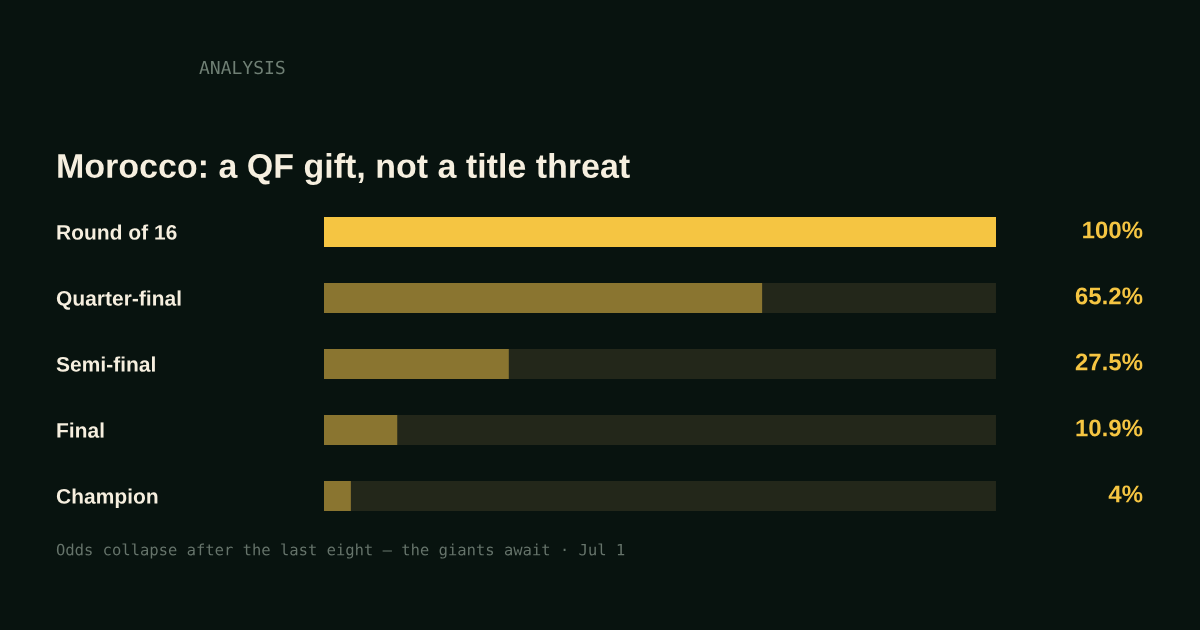 The width and height of the screenshot is (1200, 630). Describe the element at coordinates (105, 364) in the screenshot. I see `y-tick-label: Semi-final` at that location.